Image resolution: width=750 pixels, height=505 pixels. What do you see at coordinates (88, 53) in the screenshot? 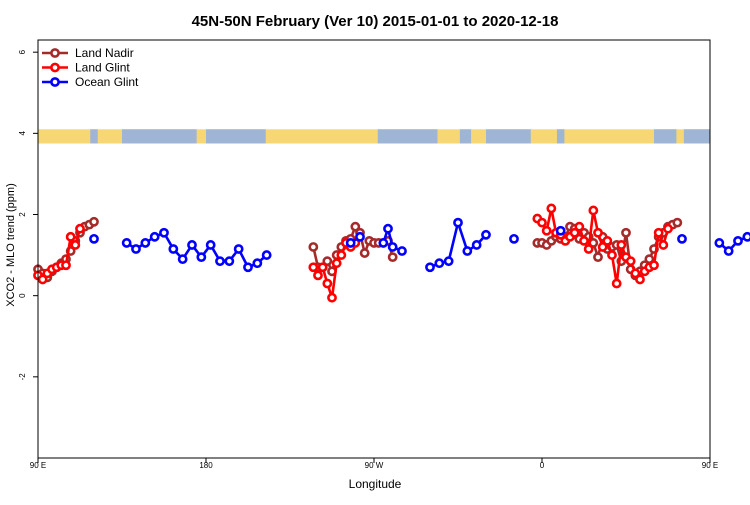
I see `legend-item-land-nadir: Land Nadir` at bounding box center [88, 53].